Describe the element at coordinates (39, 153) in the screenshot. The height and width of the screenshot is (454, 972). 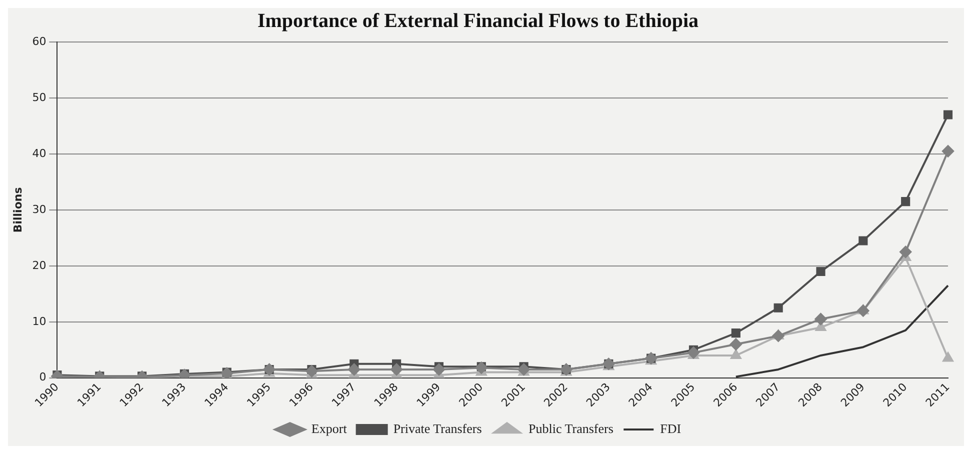
I see `y-tick-label: 40` at that location.